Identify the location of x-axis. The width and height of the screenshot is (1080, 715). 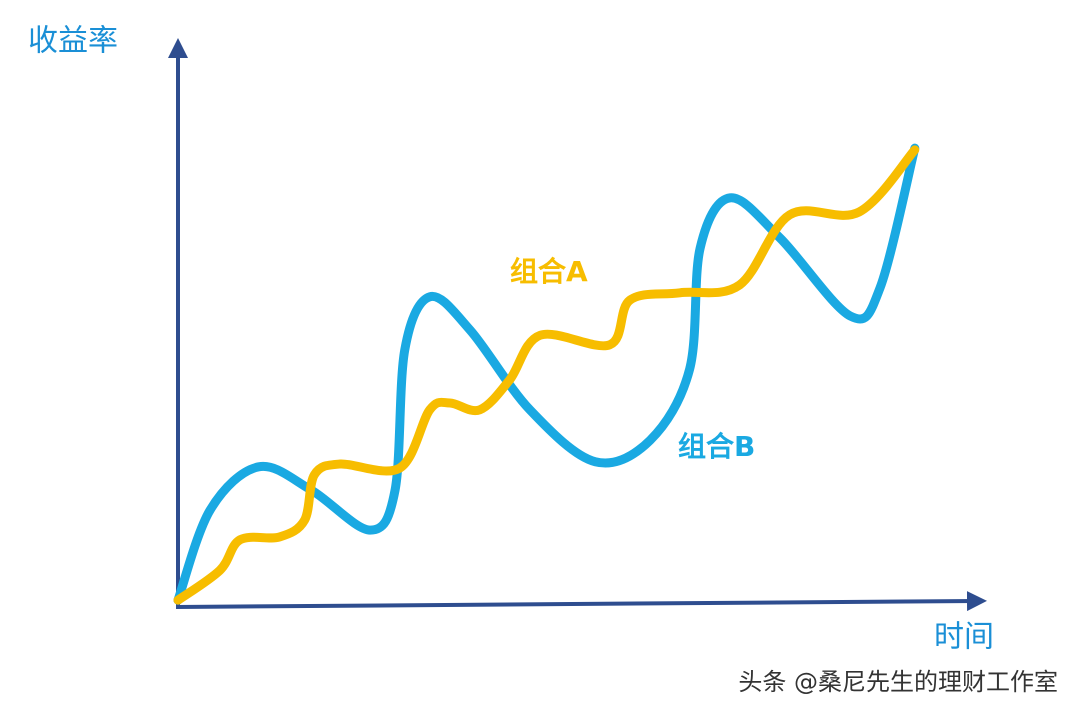
(581, 601).